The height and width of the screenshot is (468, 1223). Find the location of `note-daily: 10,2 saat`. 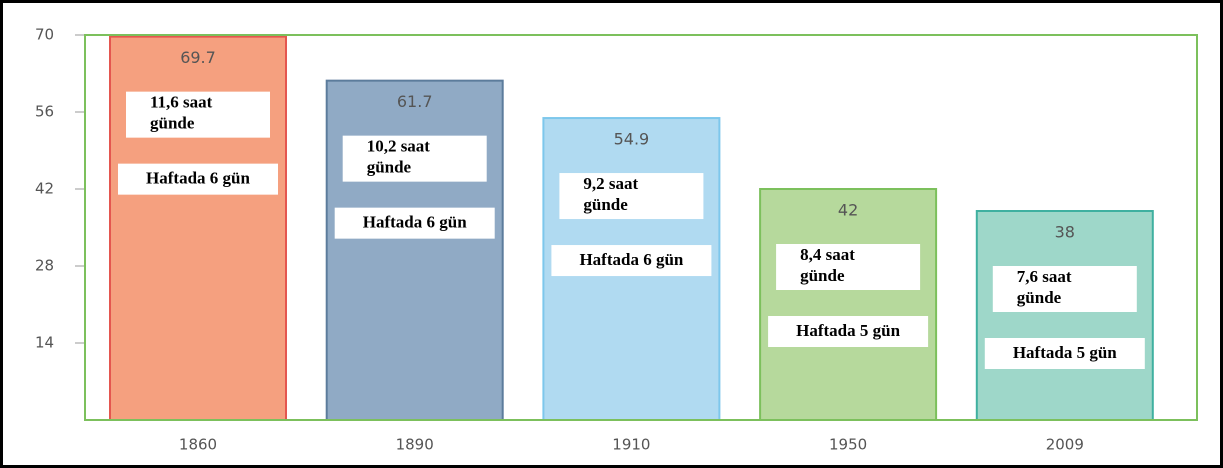

note-daily: 10,2 saat is located at coordinates (399, 146).